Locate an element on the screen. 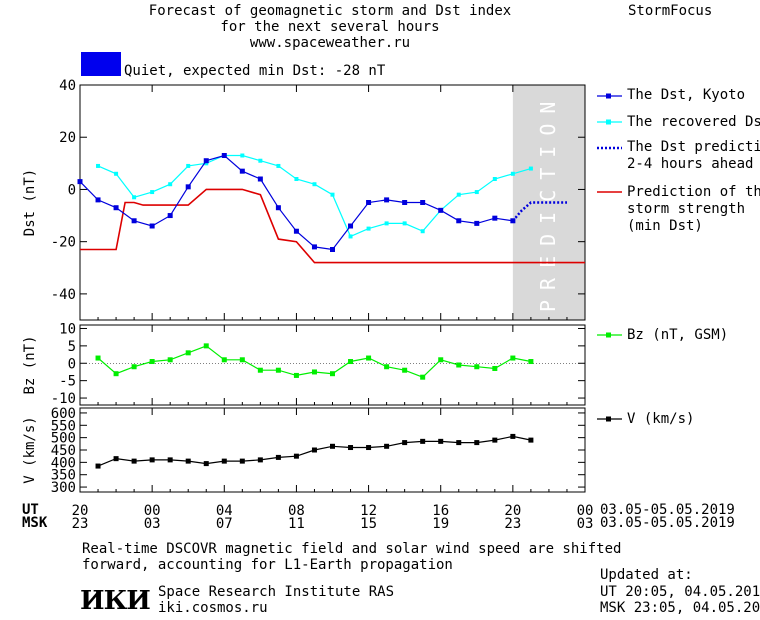 Image resolution: width=760 pixels, height=620 pixels. legend-prediction-label-1: The Dst prediction is located at coordinates (693, 147).